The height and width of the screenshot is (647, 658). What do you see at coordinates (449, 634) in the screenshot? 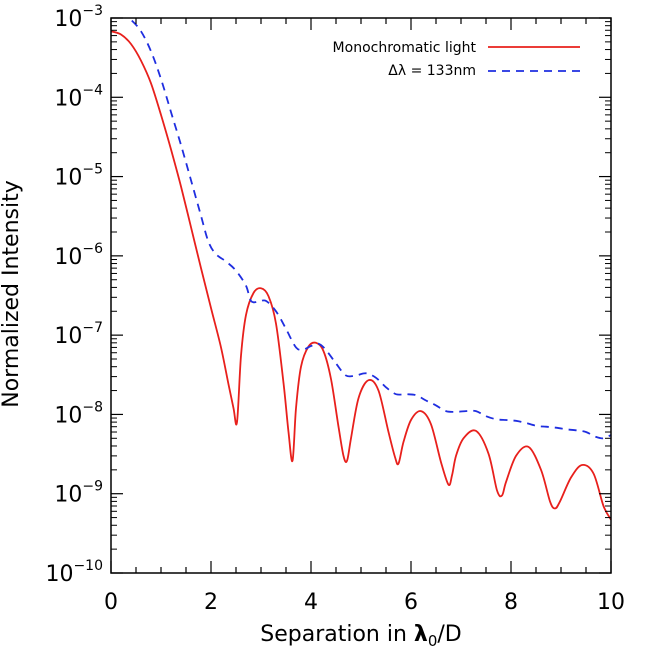
I see `x-axis-title-tail: /D` at bounding box center [449, 634].